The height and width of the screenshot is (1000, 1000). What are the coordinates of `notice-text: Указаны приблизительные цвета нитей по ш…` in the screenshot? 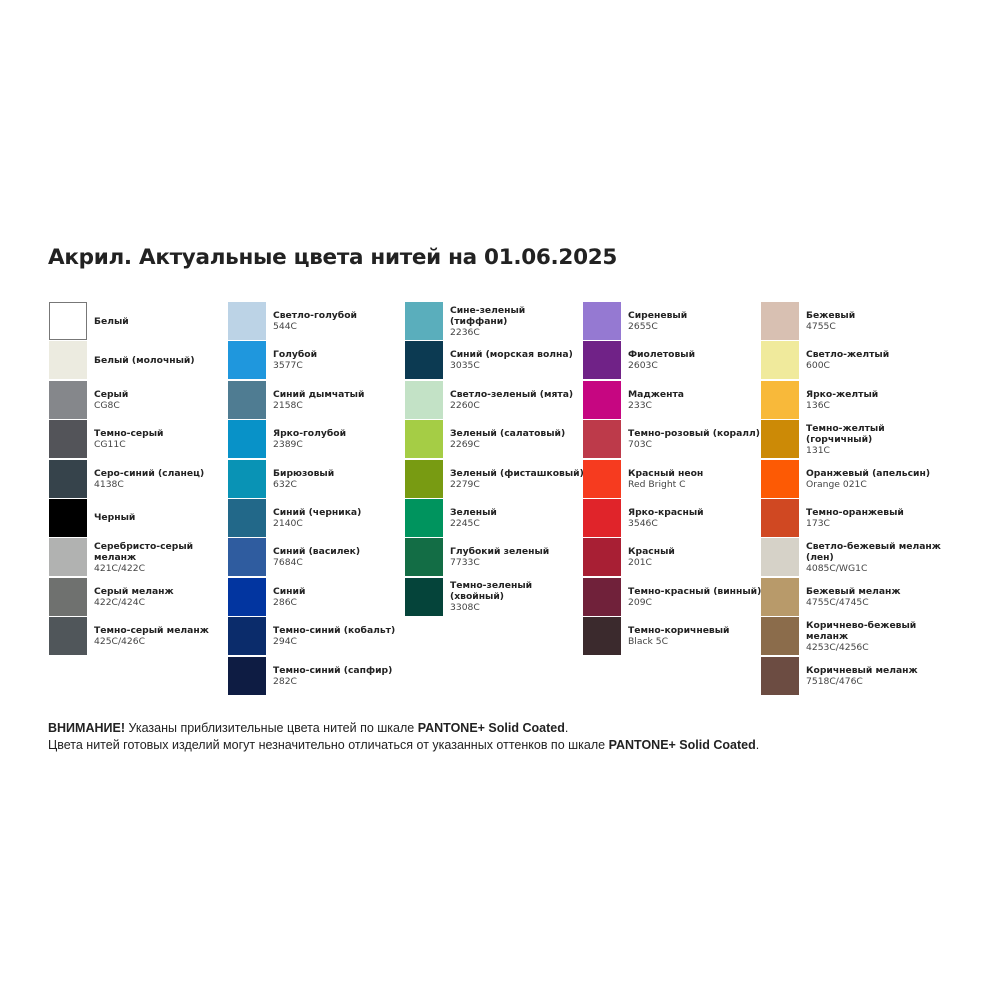 It's located at (271, 728).